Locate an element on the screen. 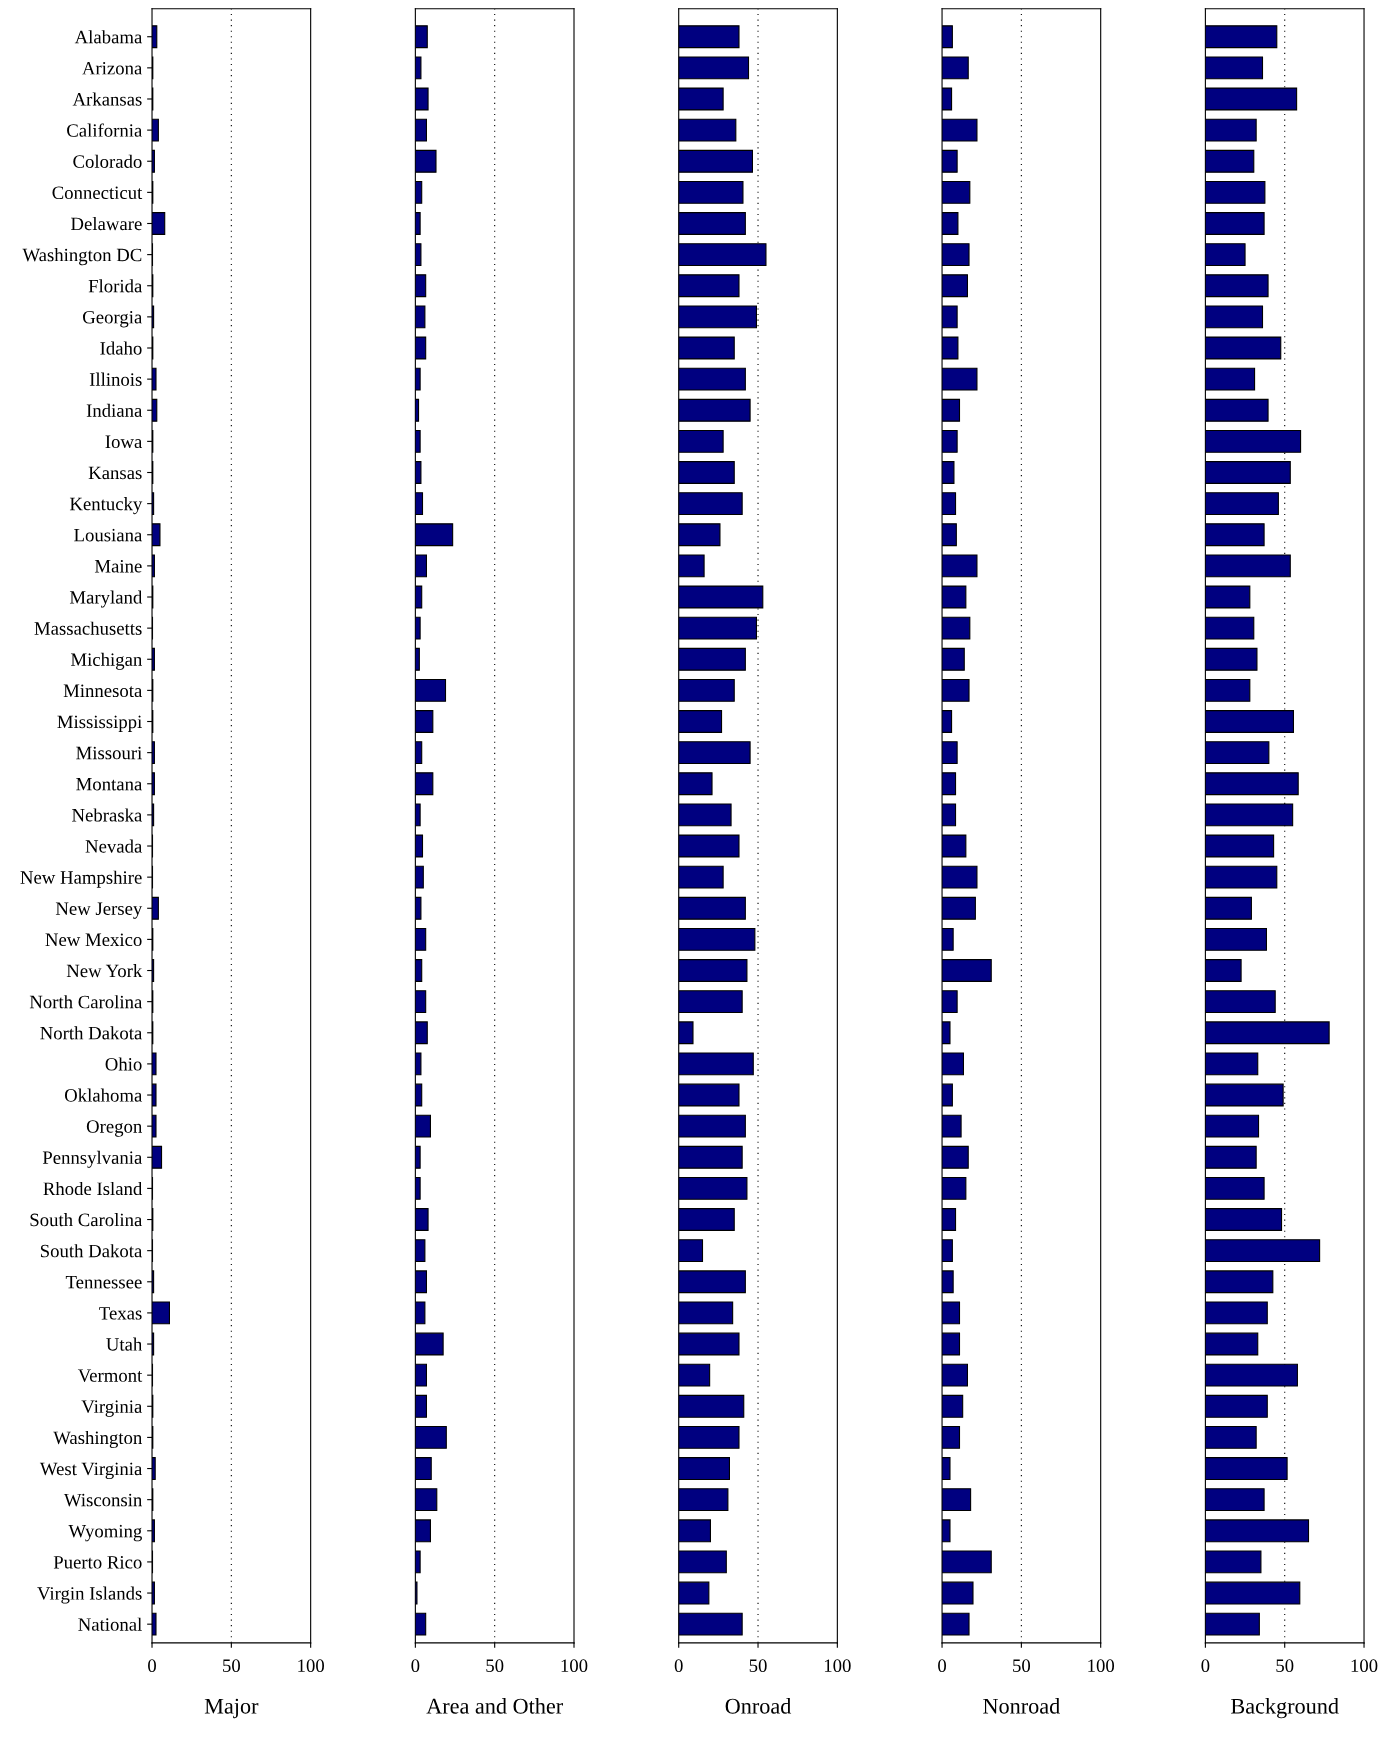 The image size is (1382, 1744). y-tick-label: North Carolina is located at coordinates (86, 1002).